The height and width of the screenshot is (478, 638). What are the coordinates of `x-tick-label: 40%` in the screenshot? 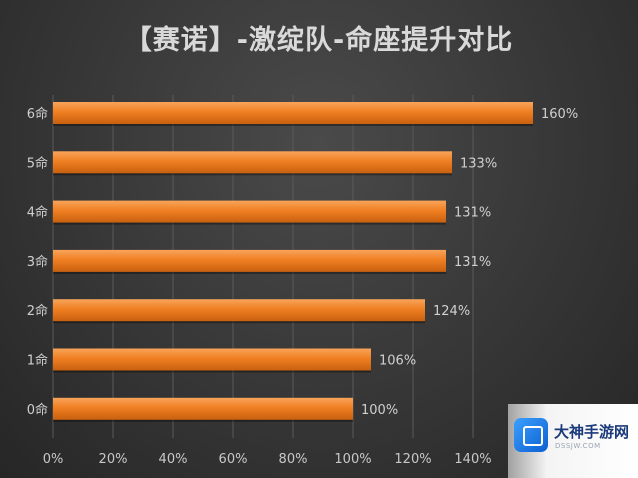 It's located at (173, 459).